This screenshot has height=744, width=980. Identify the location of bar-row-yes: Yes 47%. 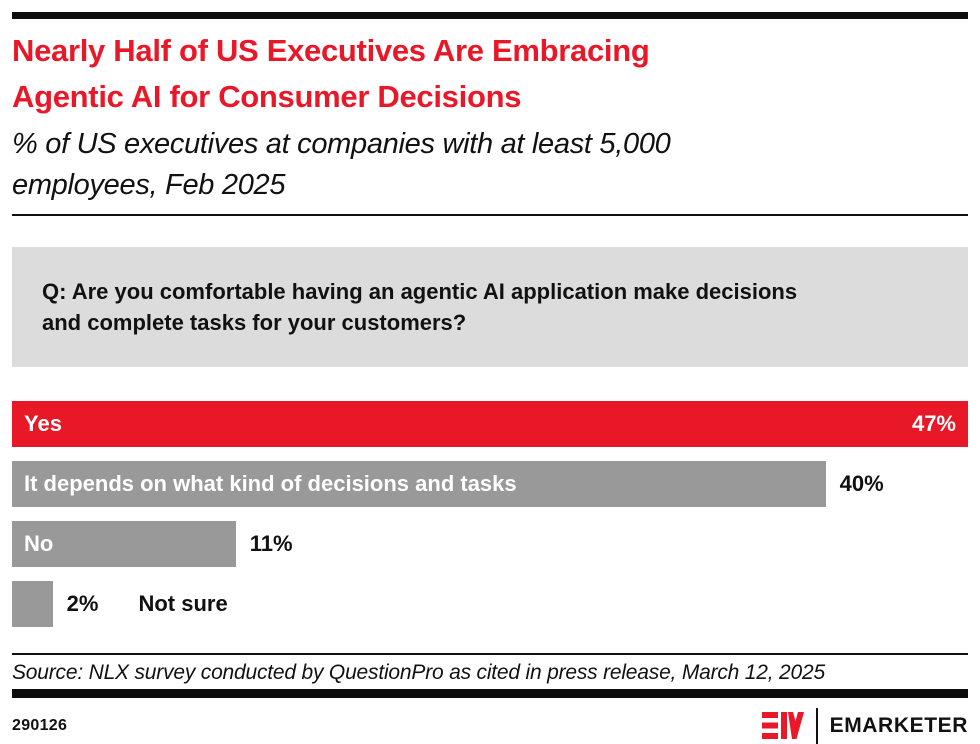
(490, 424).